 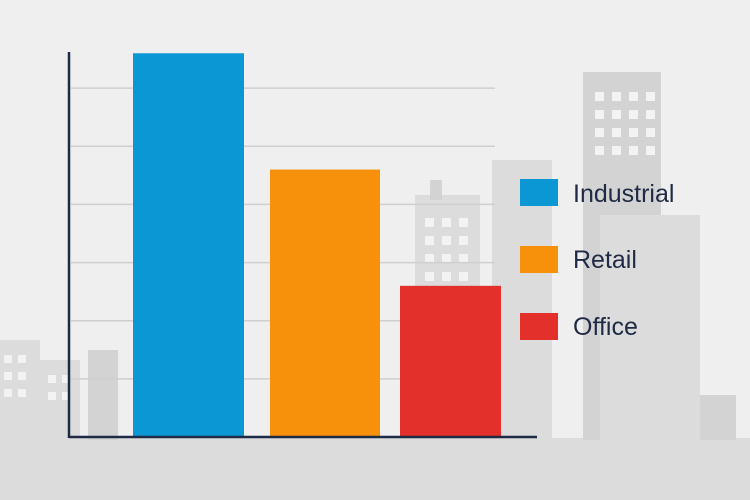 What do you see at coordinates (188, 245) in the screenshot?
I see `bar-industrial` at bounding box center [188, 245].